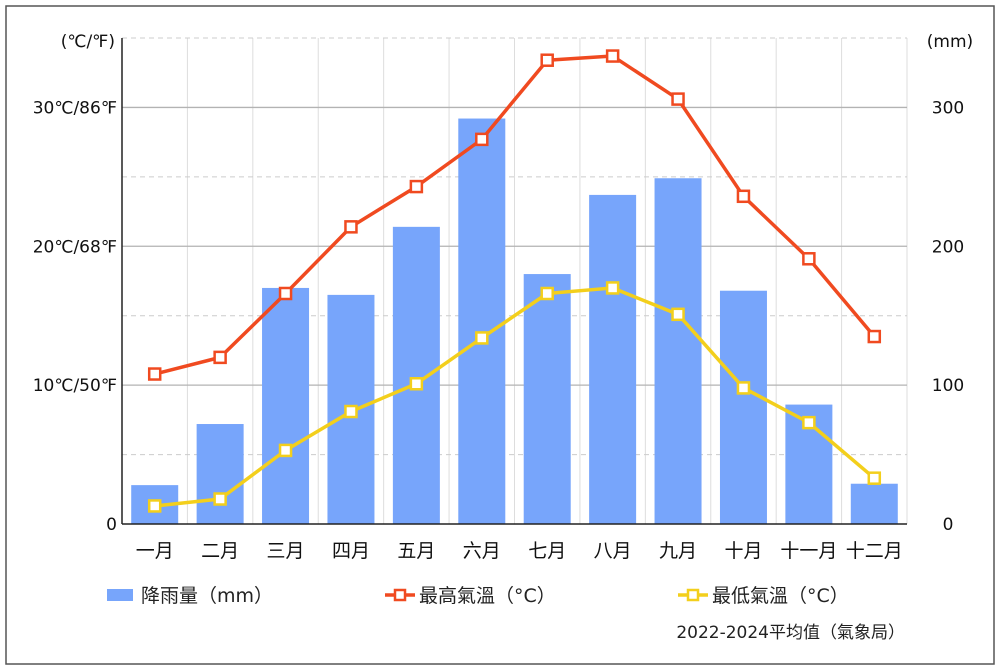 The width and height of the screenshot is (1000, 672). I want to click on legend: 降雨量（mm） 最高氣溫（°C） 最低氣溫（°C）, so click(478, 596).